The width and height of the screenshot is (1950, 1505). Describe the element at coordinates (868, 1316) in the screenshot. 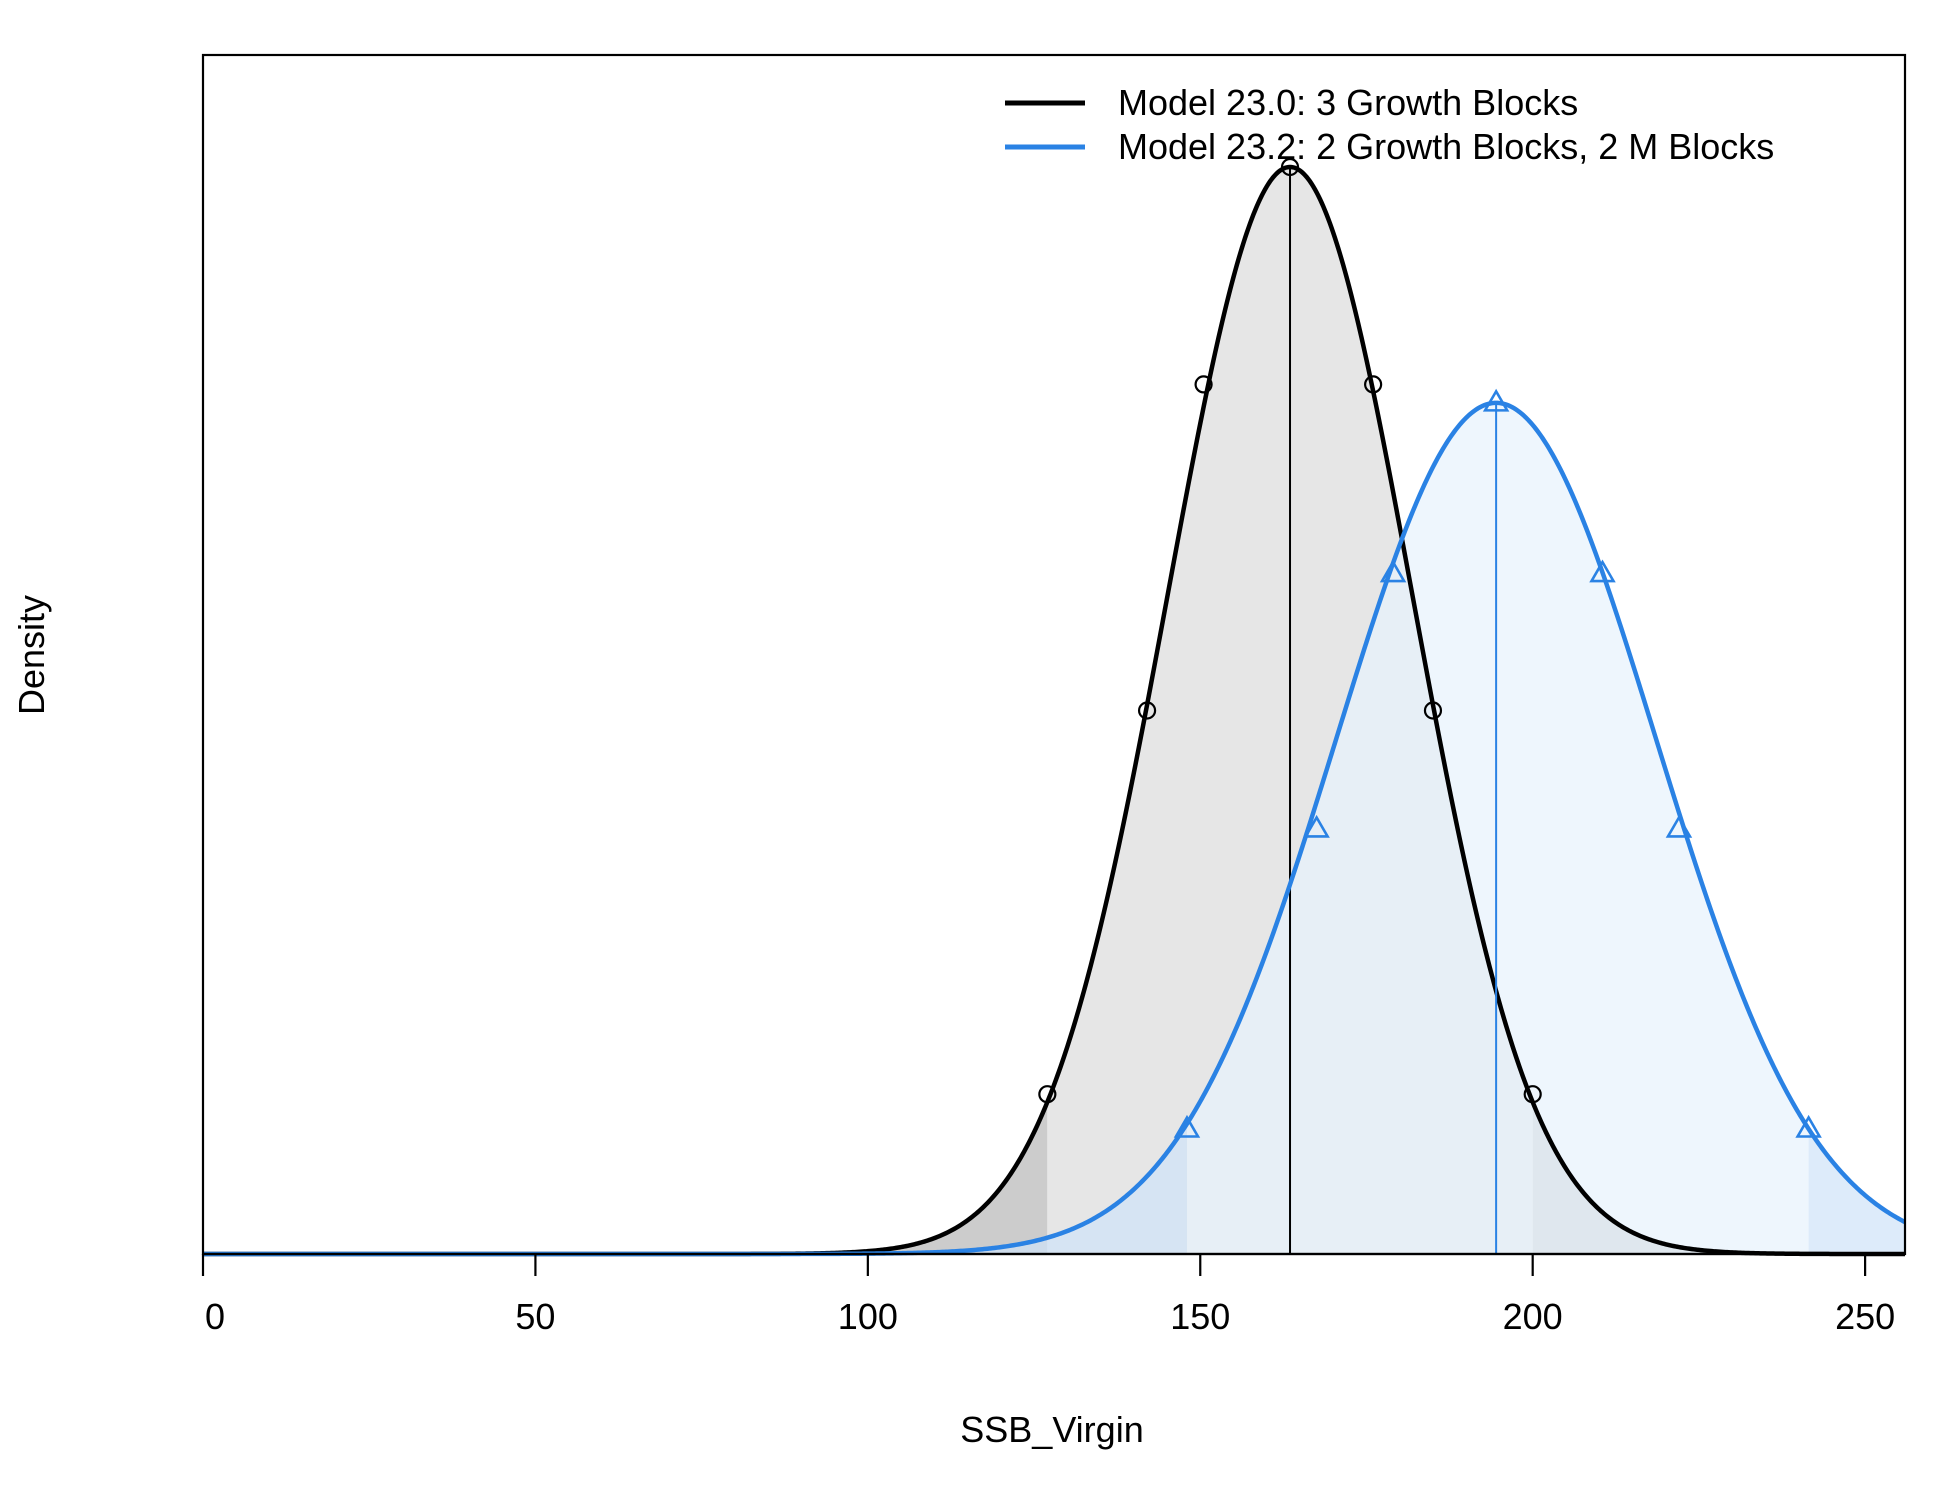

I see `x-tick-label: 100` at that location.